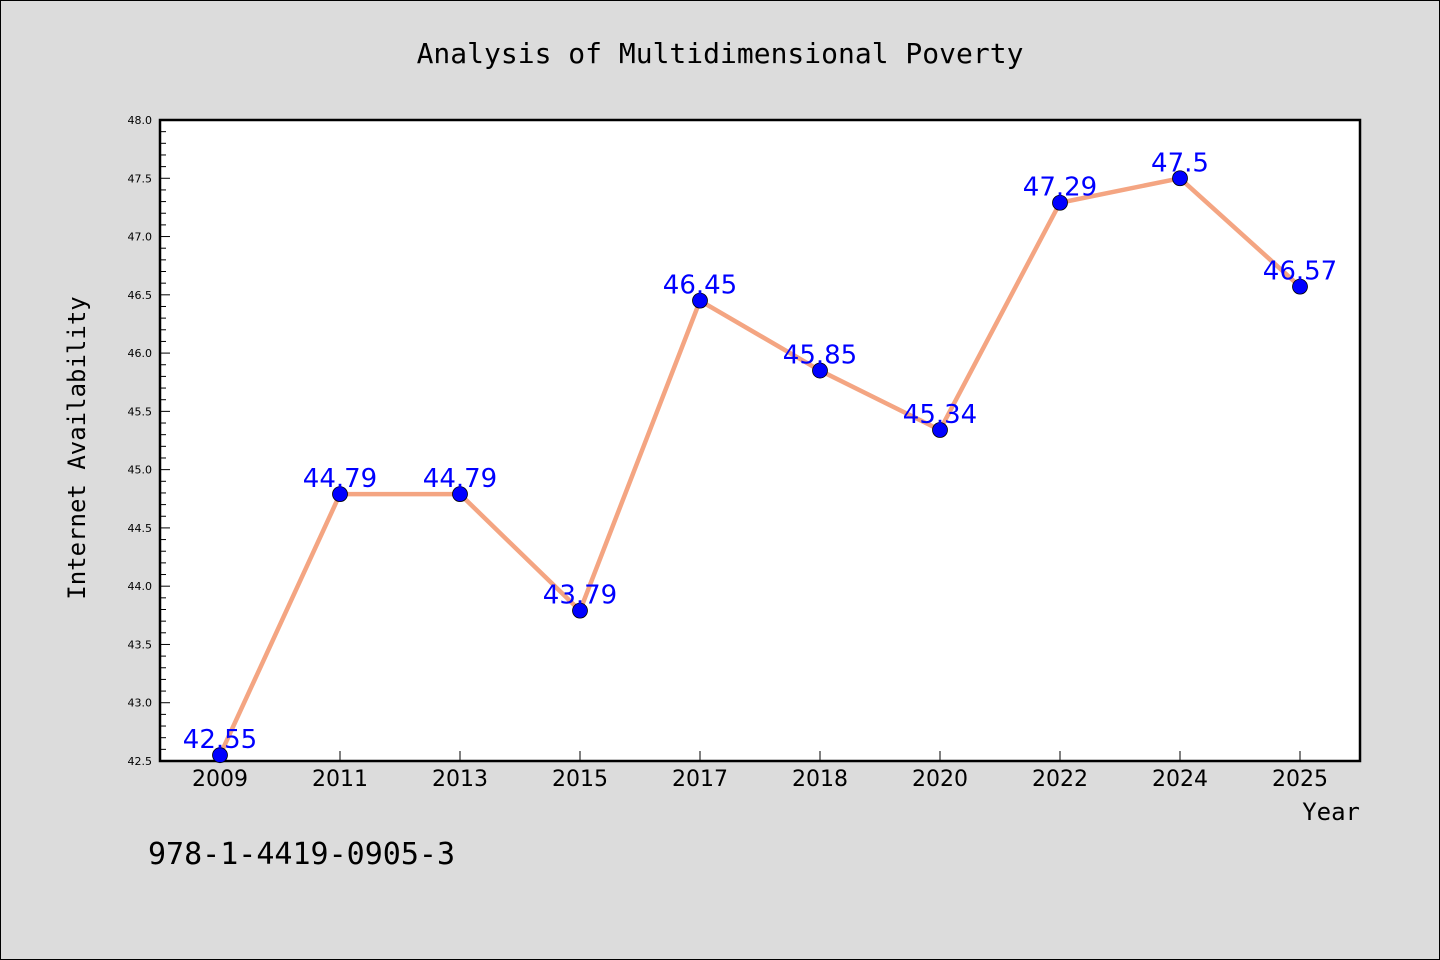 Image resolution: width=1440 pixels, height=960 pixels. I want to click on y-tick-label: 44.5, so click(140, 528).